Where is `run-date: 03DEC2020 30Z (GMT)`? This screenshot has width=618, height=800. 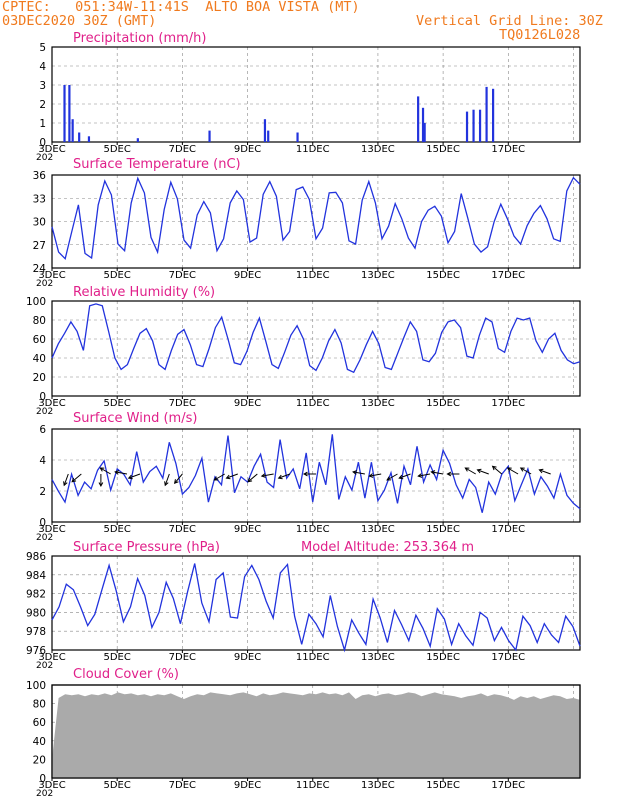 run-date: 03DEC2020 30Z (GMT) is located at coordinates (79, 21).